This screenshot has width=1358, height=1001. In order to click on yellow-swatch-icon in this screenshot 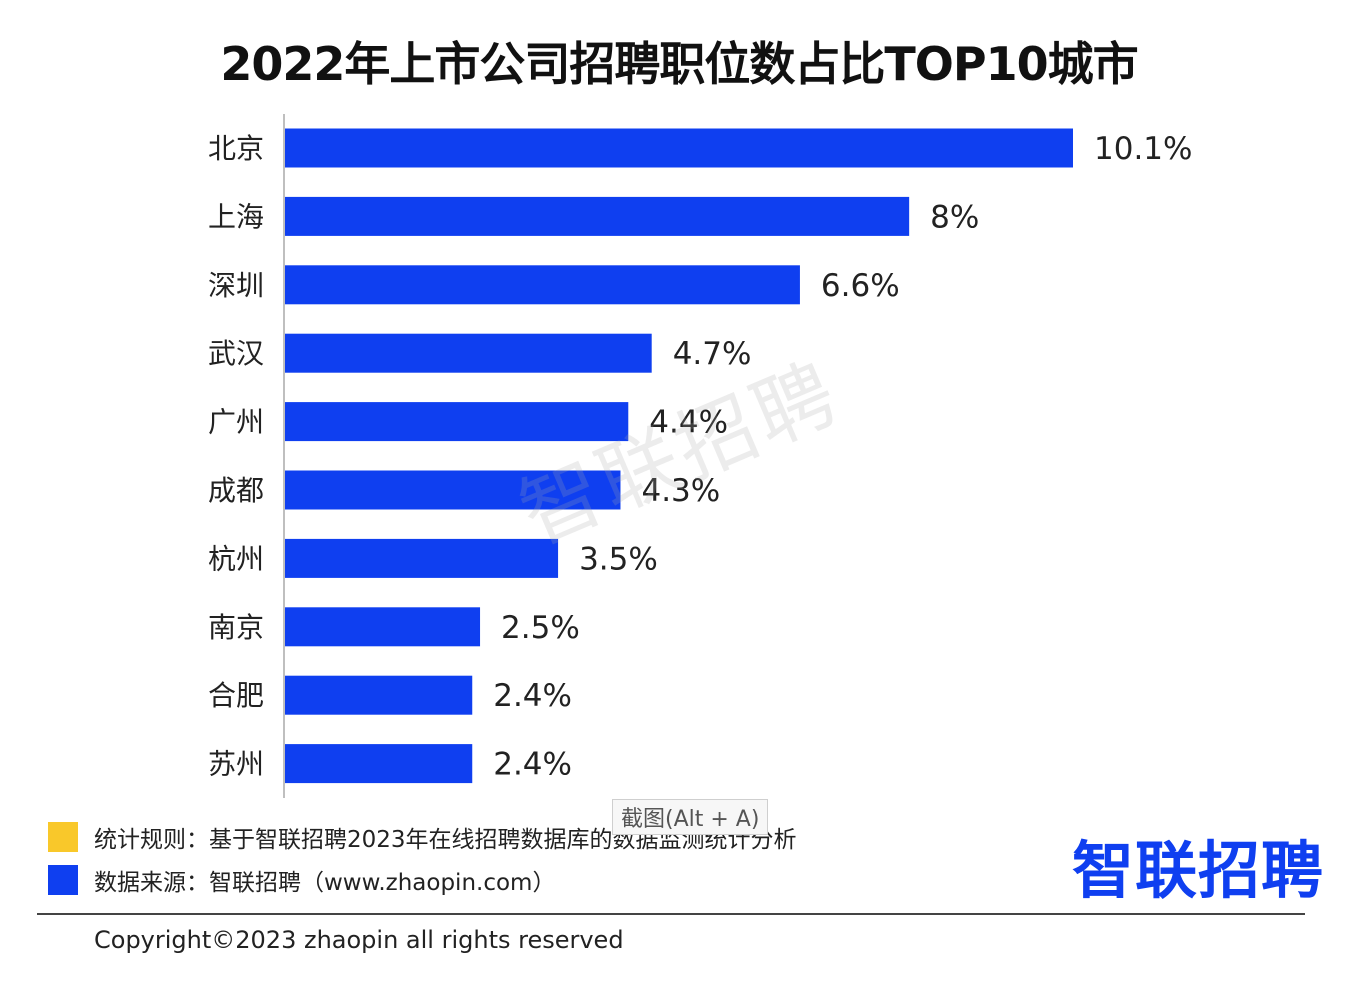, I will do `click(63, 837)`.